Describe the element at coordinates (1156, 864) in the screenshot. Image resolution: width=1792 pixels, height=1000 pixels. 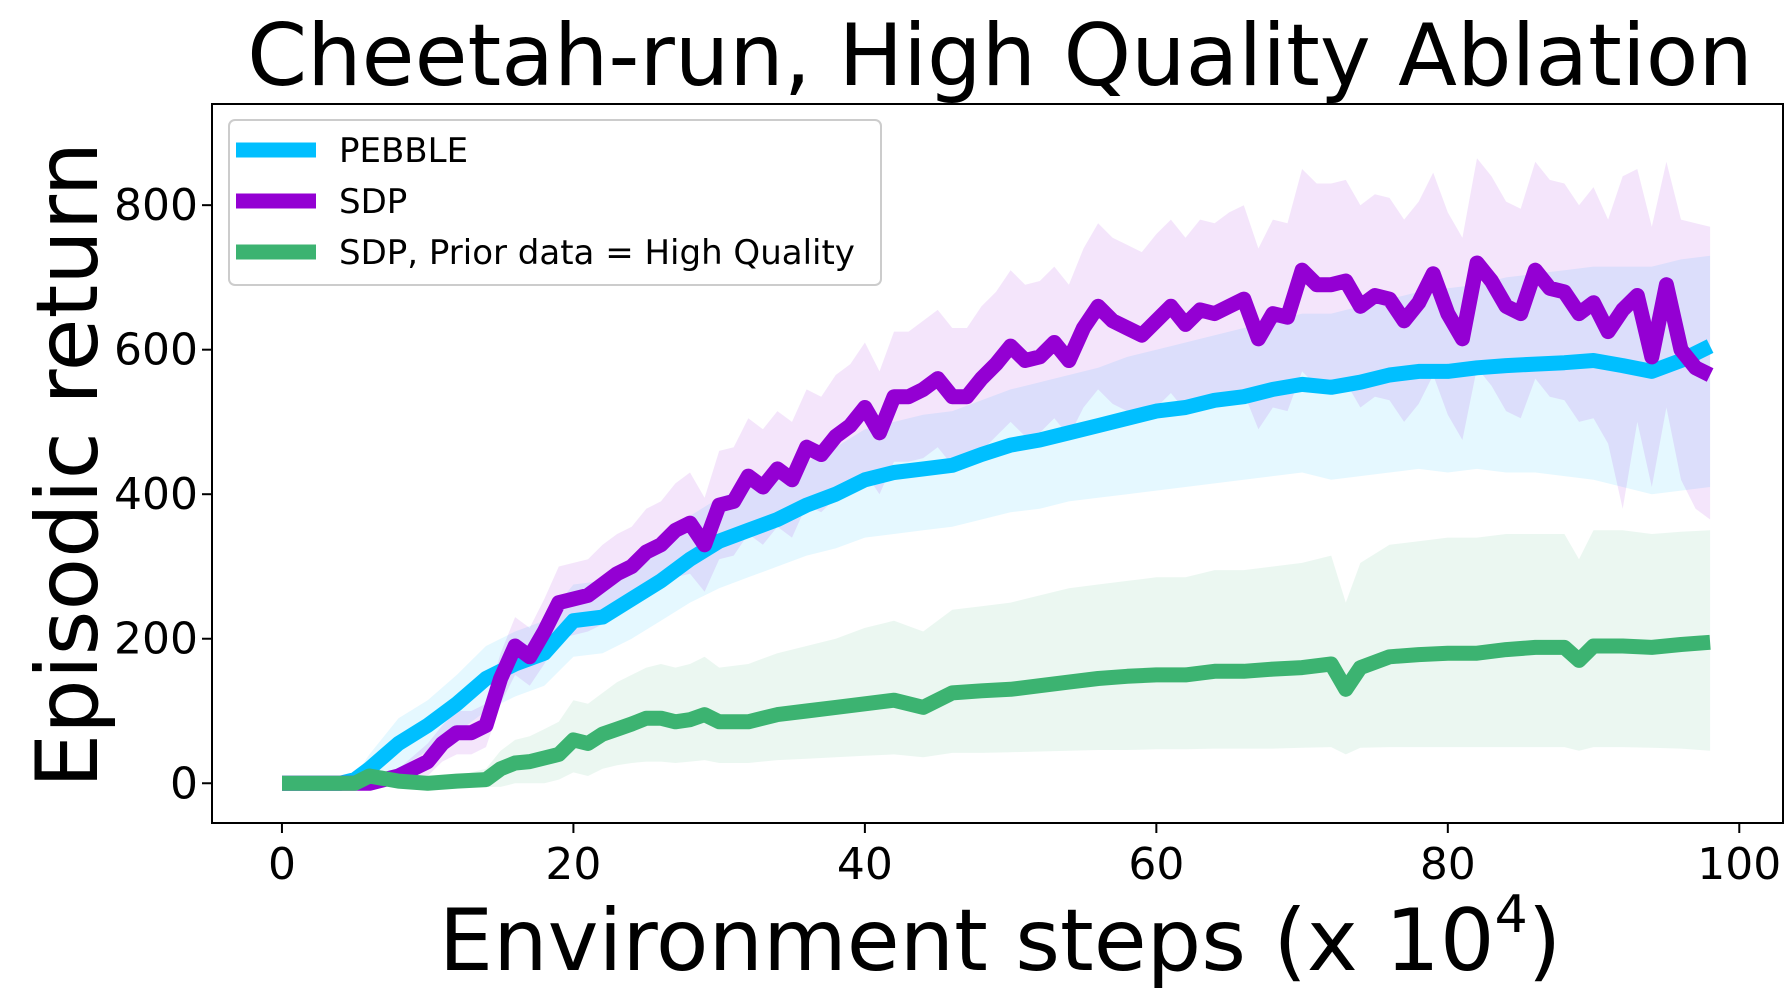
I see `x-tick-label: 60` at that location.